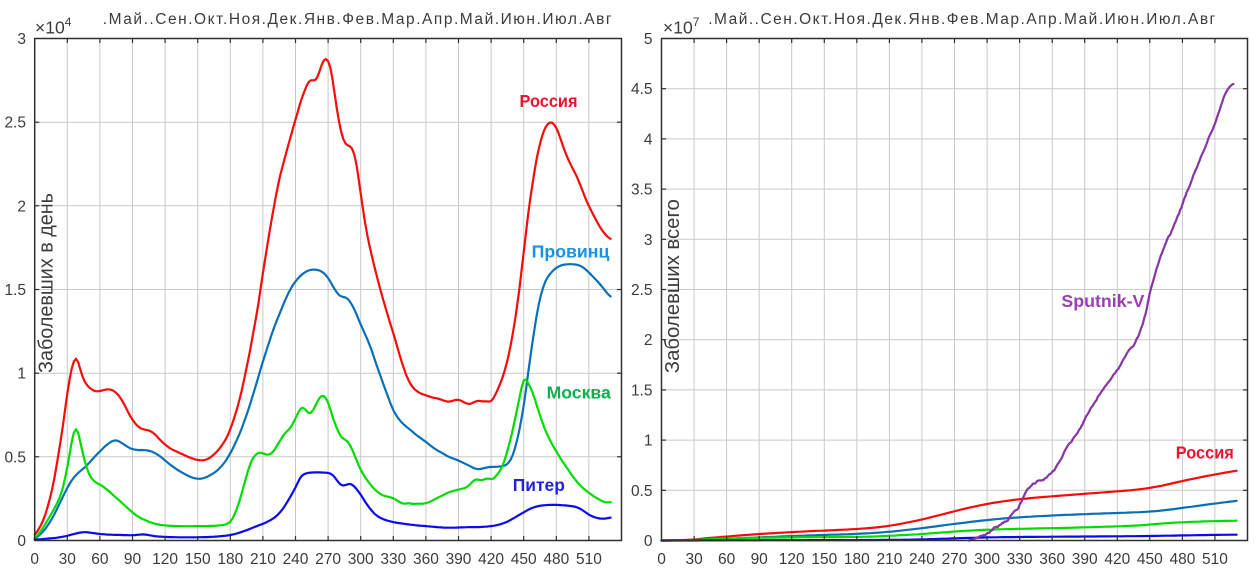 The width and height of the screenshot is (1256, 579). Describe the element at coordinates (648, 39) in the screenshot. I see `svg-text: 5` at that location.